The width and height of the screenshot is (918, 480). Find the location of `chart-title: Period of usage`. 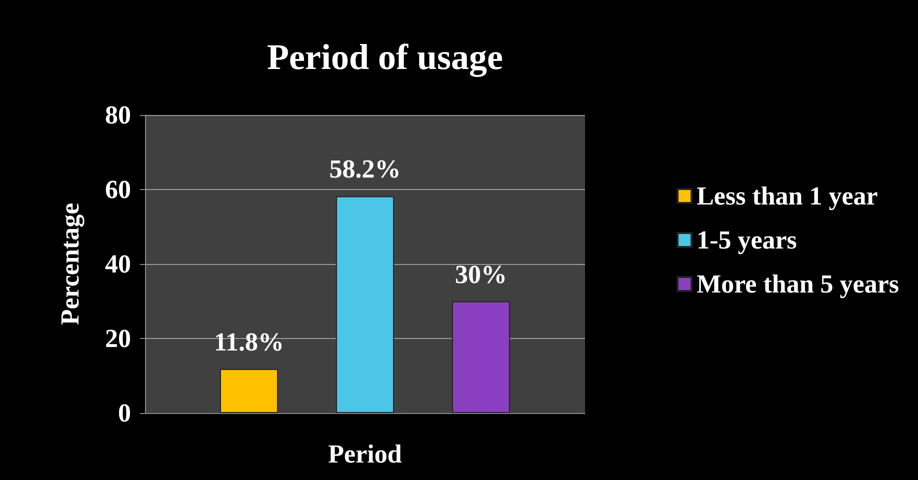

chart-title: Period of usage is located at coordinates (385, 57).